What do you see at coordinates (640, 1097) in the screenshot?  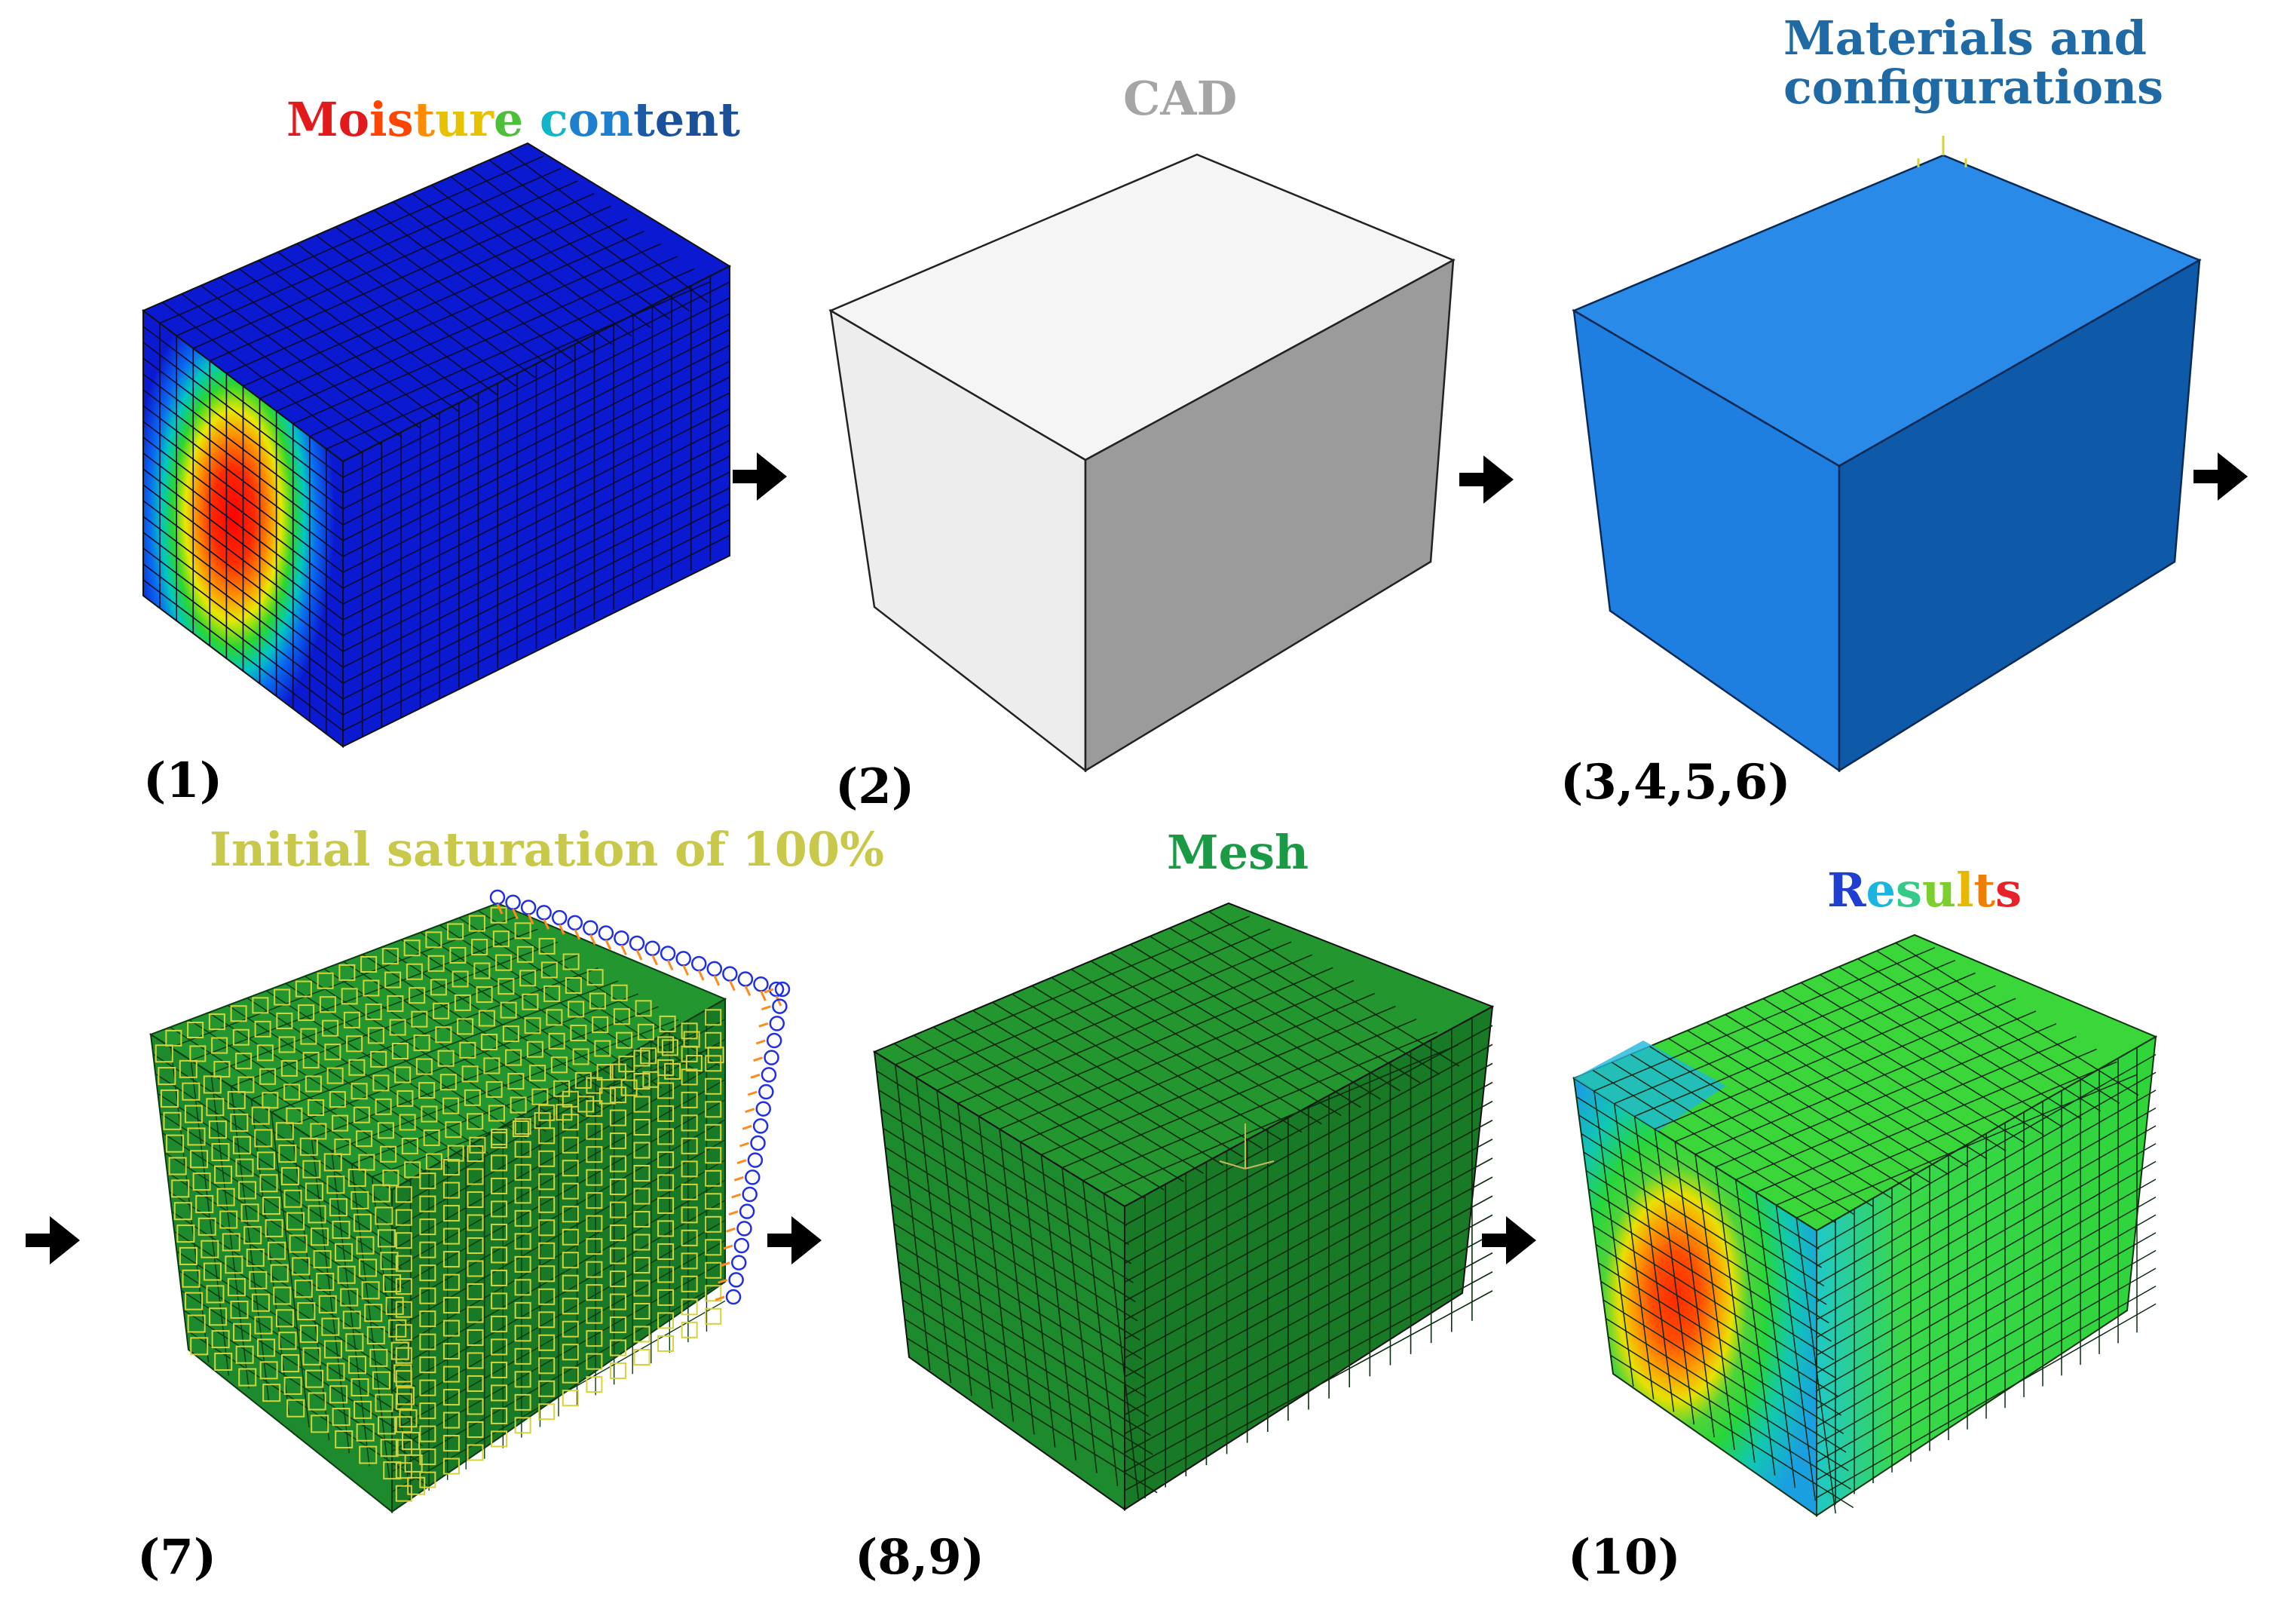 I see `saturation-constraint-markers` at bounding box center [640, 1097].